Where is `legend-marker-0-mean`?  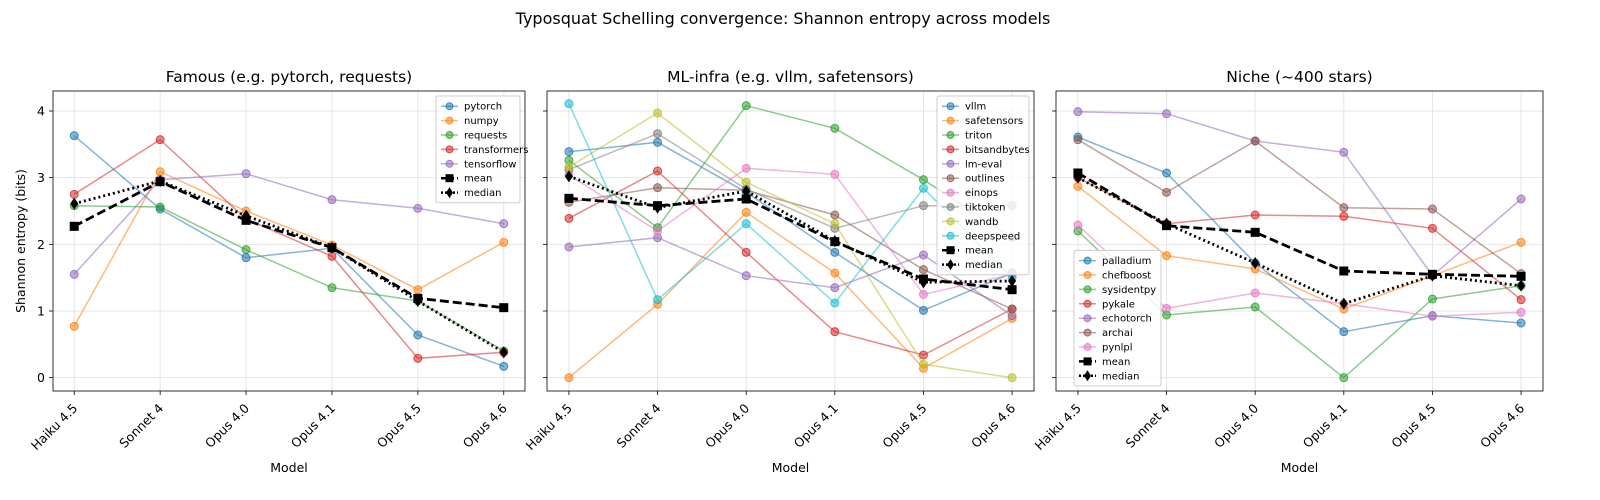 legend-marker-0-mean is located at coordinates (449, 178).